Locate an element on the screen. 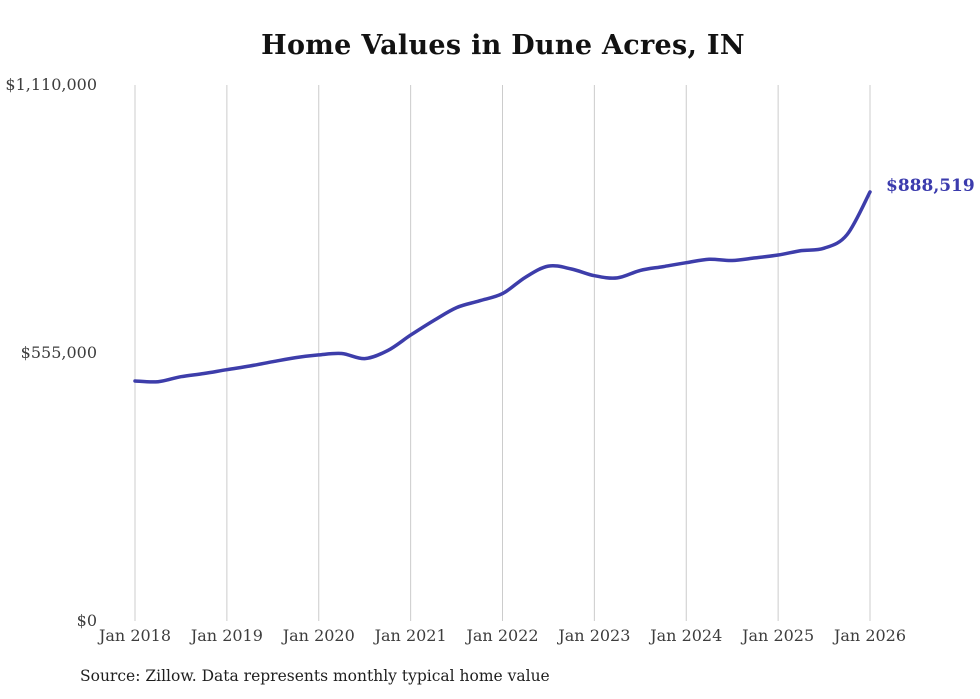  chart-title: Home Values in Dune Acres, IN is located at coordinates (503, 45).